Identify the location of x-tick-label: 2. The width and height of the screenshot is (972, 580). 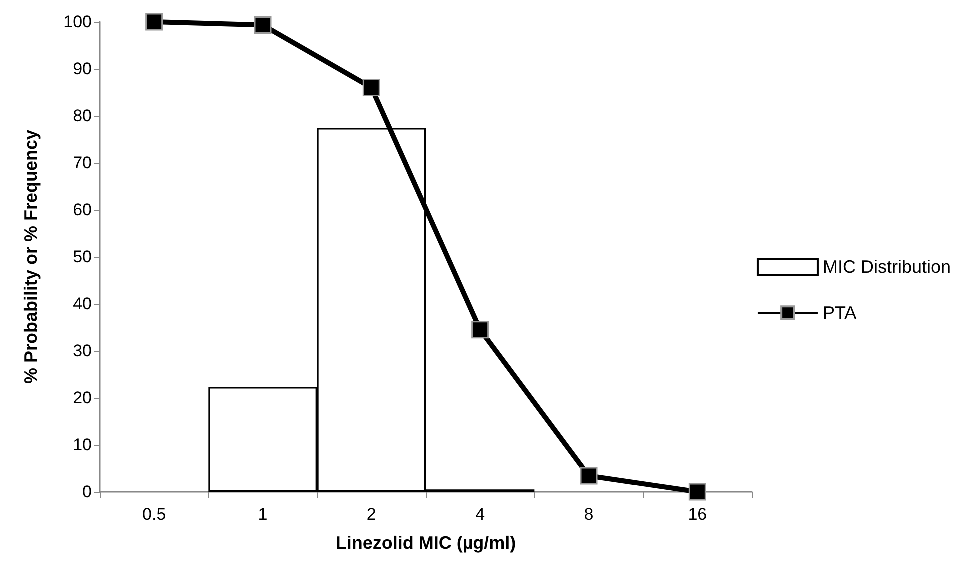
(371, 514).